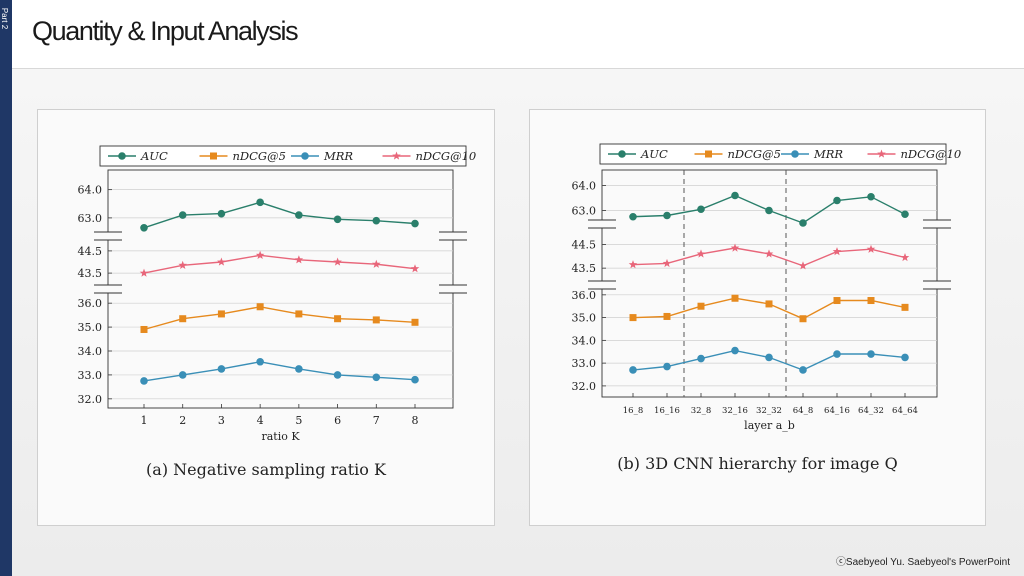 The image size is (1024, 576). I want to click on x-tick-label: 16_8, so click(633, 411).